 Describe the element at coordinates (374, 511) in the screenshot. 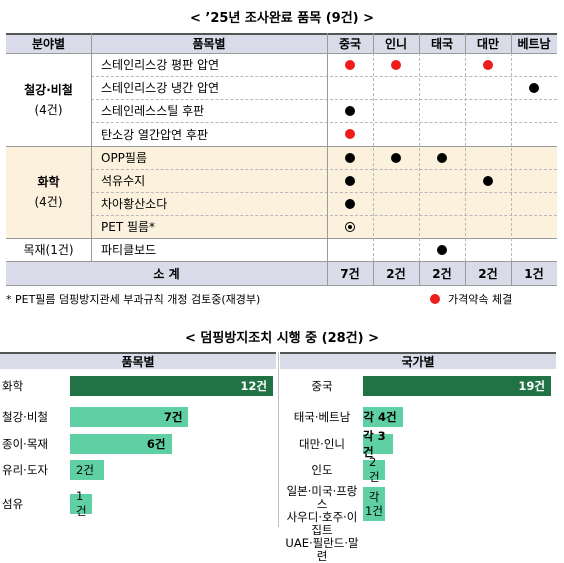

I see `country-bar-value: 1건` at that location.